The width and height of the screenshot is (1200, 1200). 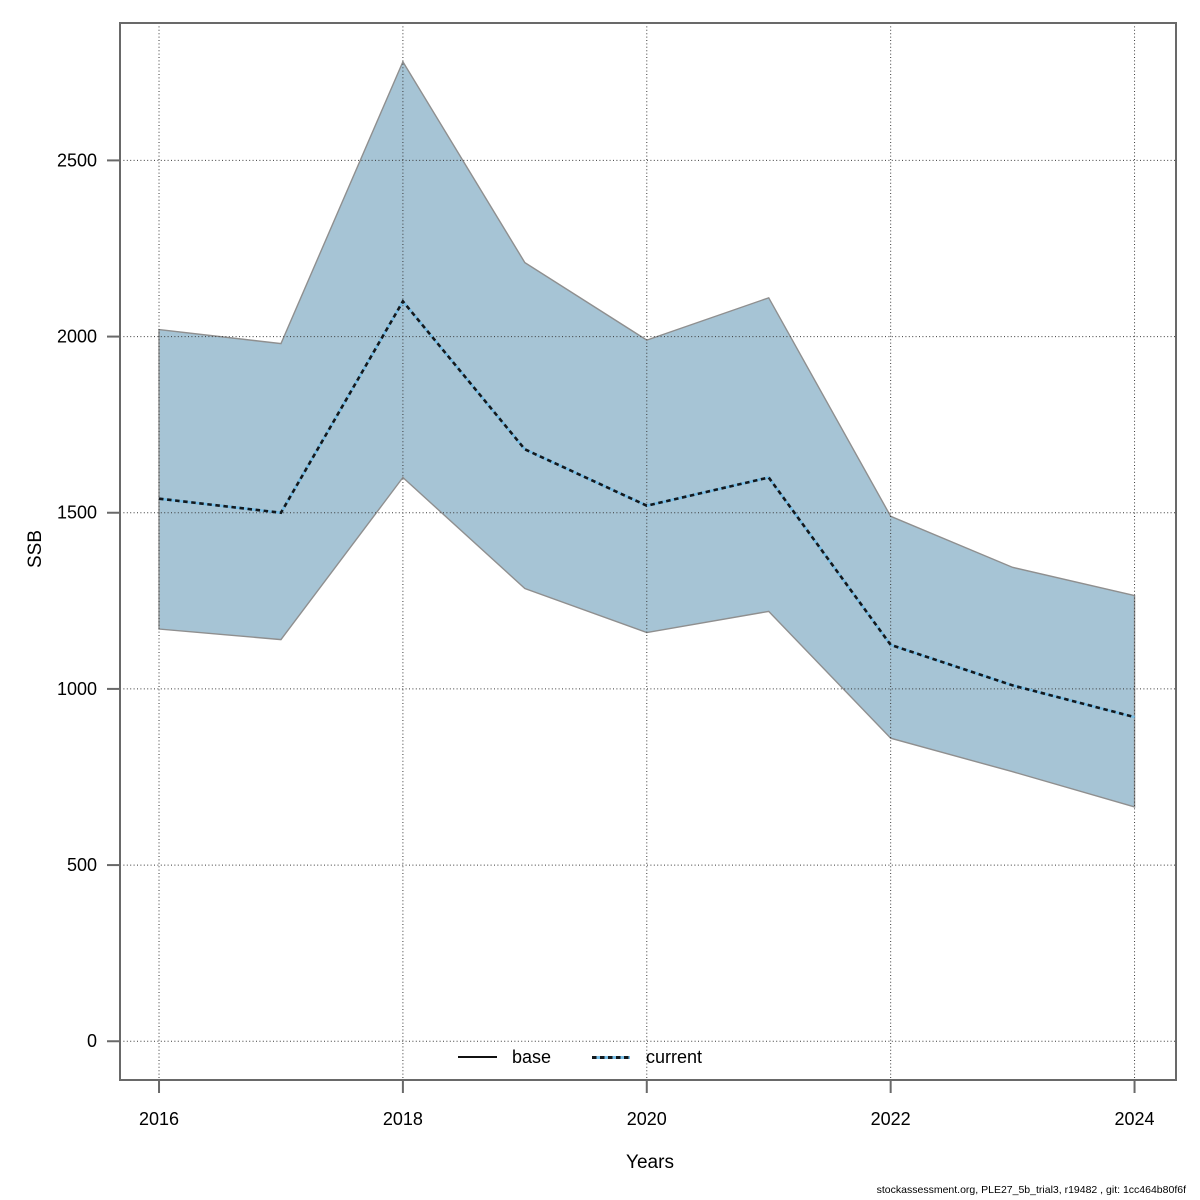 What do you see at coordinates (77, 513) in the screenshot?
I see `svg-text: 1500` at bounding box center [77, 513].